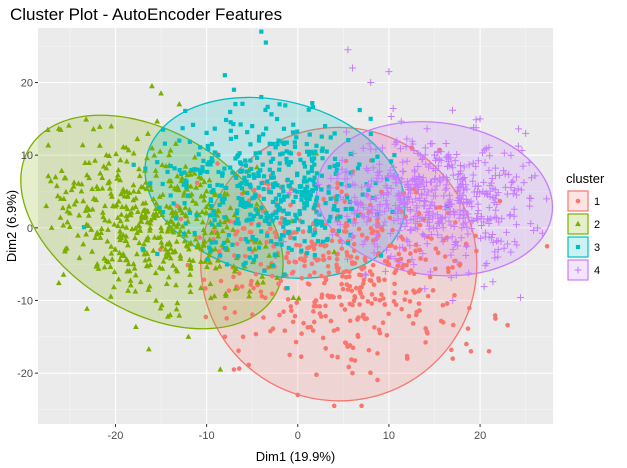  Describe the element at coordinates (578, 270) in the screenshot. I see `legend-marker` at that location.